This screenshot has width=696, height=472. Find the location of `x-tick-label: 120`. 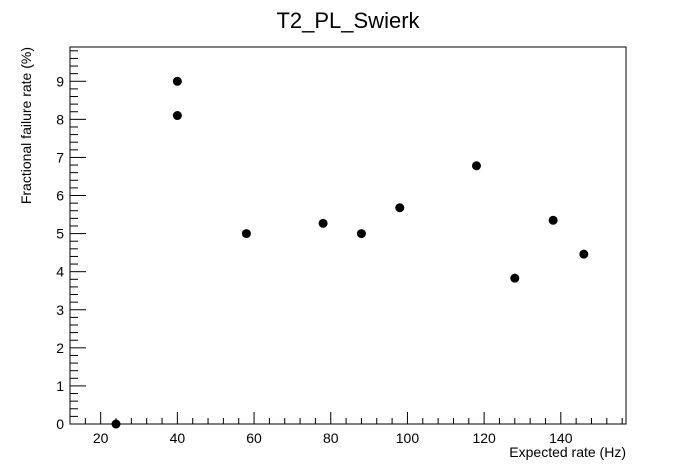

x-tick-label: 120 is located at coordinates (484, 438).